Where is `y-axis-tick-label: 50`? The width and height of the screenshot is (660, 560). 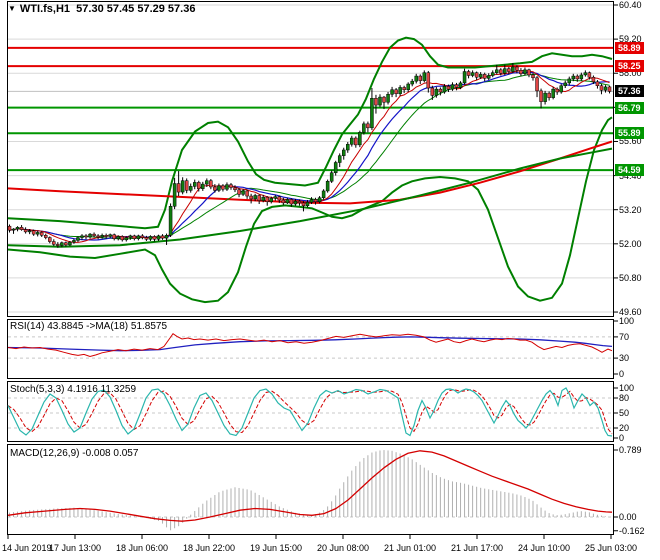
y-axis-tick-label: 50 is located at coordinates (624, 413).